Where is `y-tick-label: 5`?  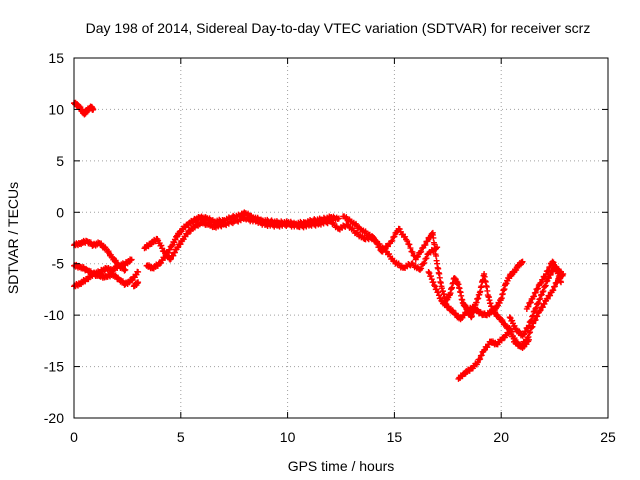
y-tick-label: 5 is located at coordinates (60, 161).